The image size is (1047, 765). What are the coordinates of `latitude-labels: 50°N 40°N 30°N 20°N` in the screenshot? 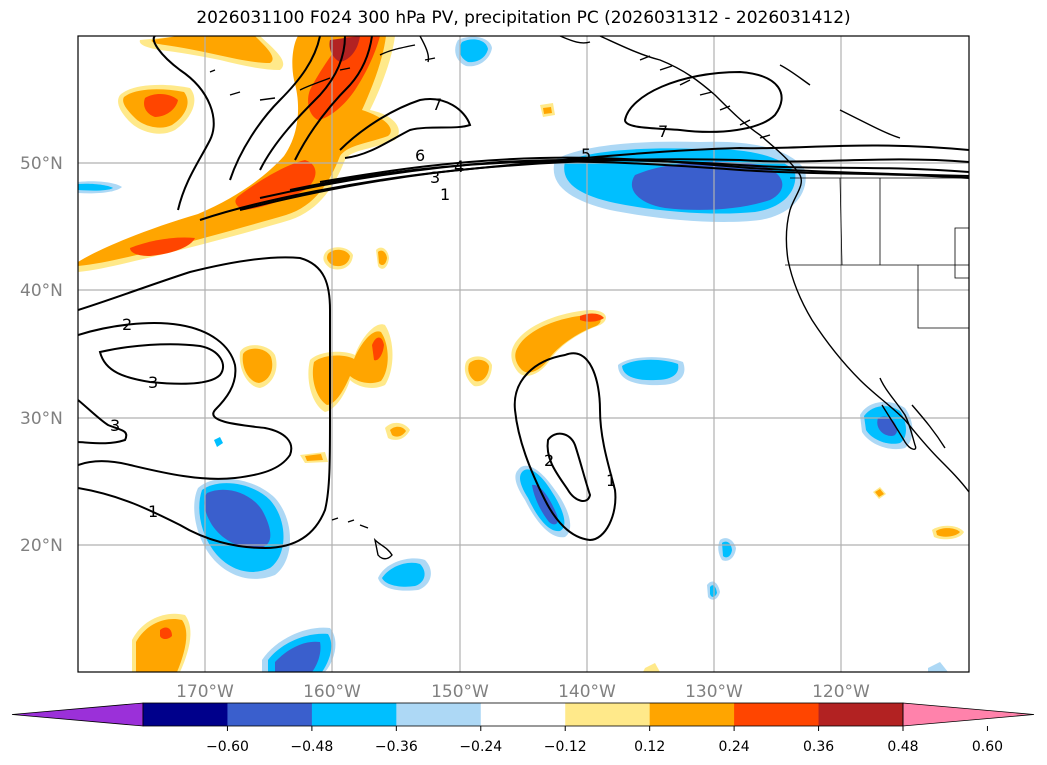 It's located at (41, 355).